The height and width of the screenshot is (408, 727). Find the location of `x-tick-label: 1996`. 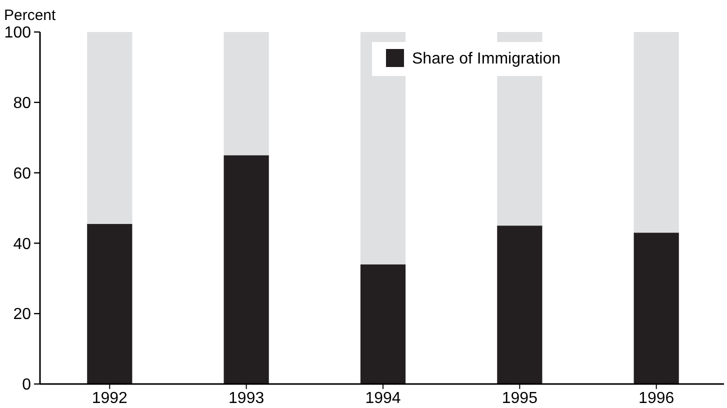

x-tick-label: 1996 is located at coordinates (656, 398).